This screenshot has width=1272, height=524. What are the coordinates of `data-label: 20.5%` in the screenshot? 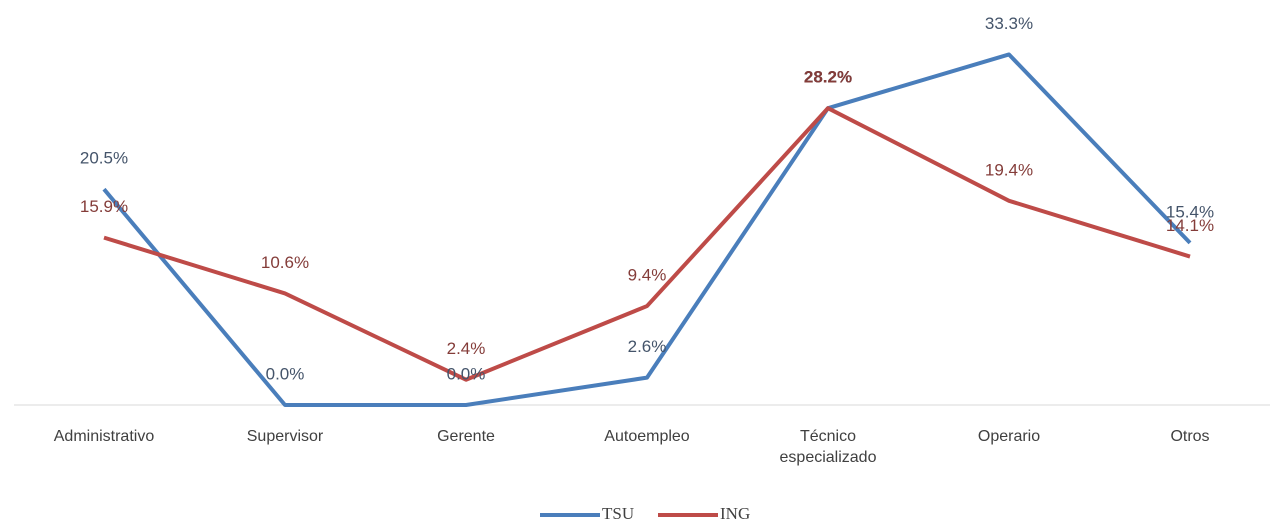 It's located at (104, 158).